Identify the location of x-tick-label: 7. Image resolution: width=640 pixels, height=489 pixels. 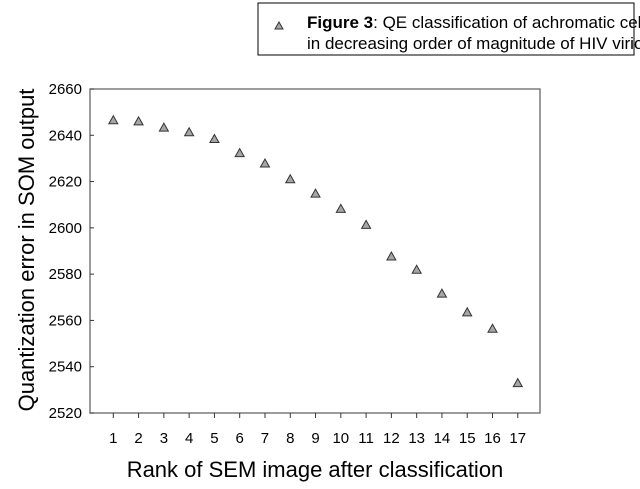
(265, 438).